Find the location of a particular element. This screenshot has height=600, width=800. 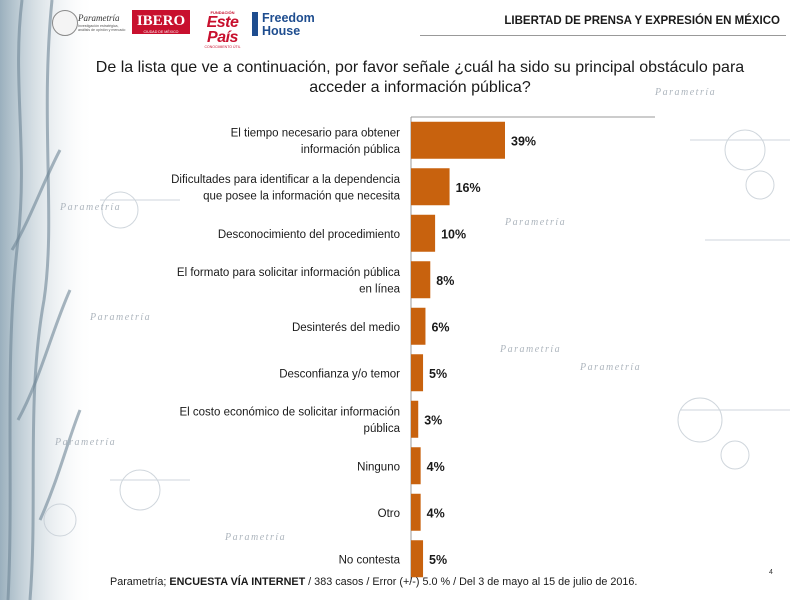

category-label: Desconocimiento del procedimiento is located at coordinates (309, 235).